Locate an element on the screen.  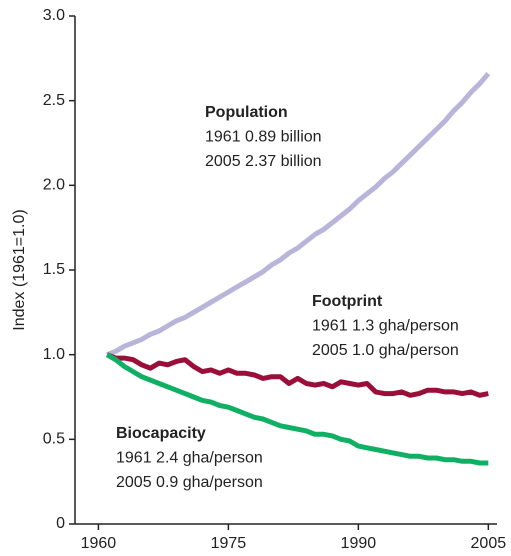
y-tick-label: 0.5 is located at coordinates (54, 439).